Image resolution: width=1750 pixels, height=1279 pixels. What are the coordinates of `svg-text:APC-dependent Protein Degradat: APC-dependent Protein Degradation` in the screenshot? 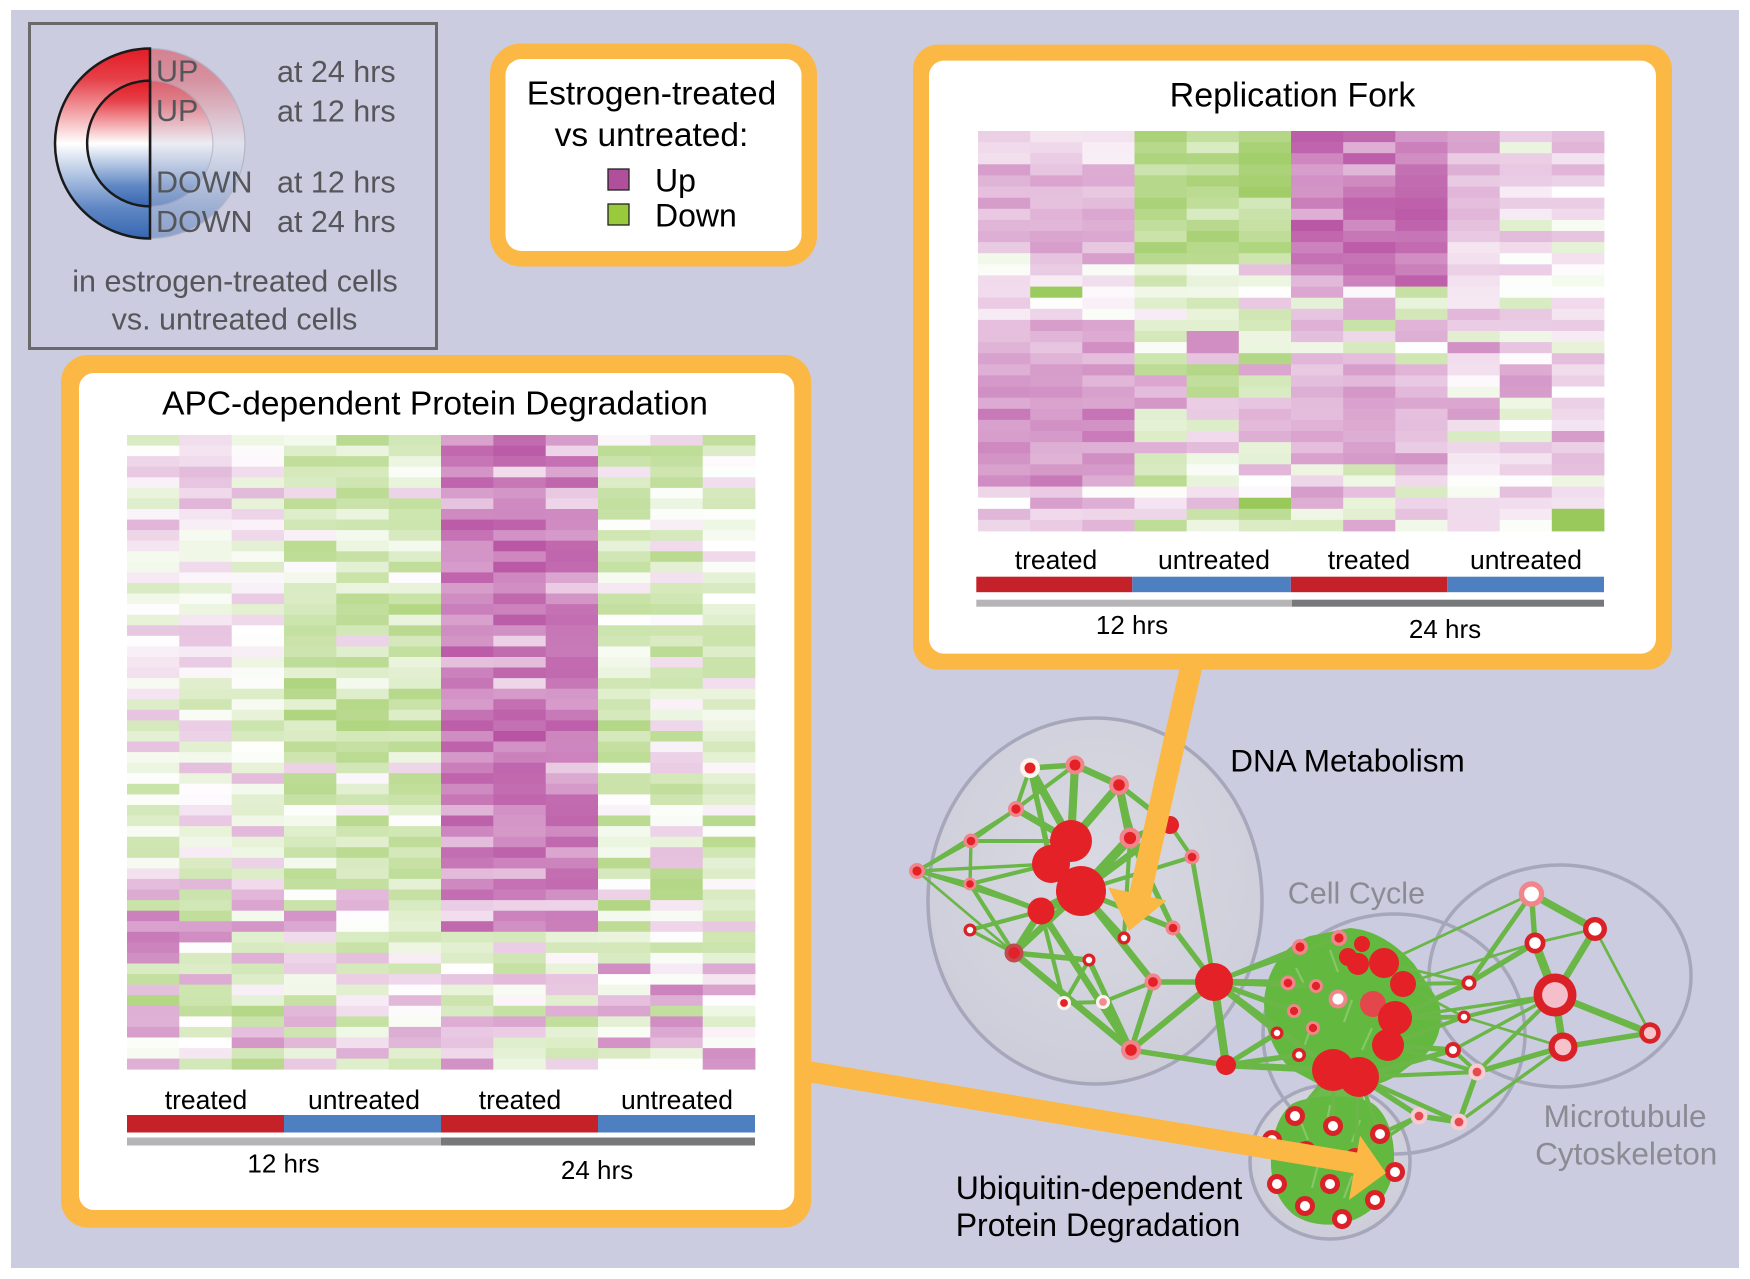 It's located at (435, 404).